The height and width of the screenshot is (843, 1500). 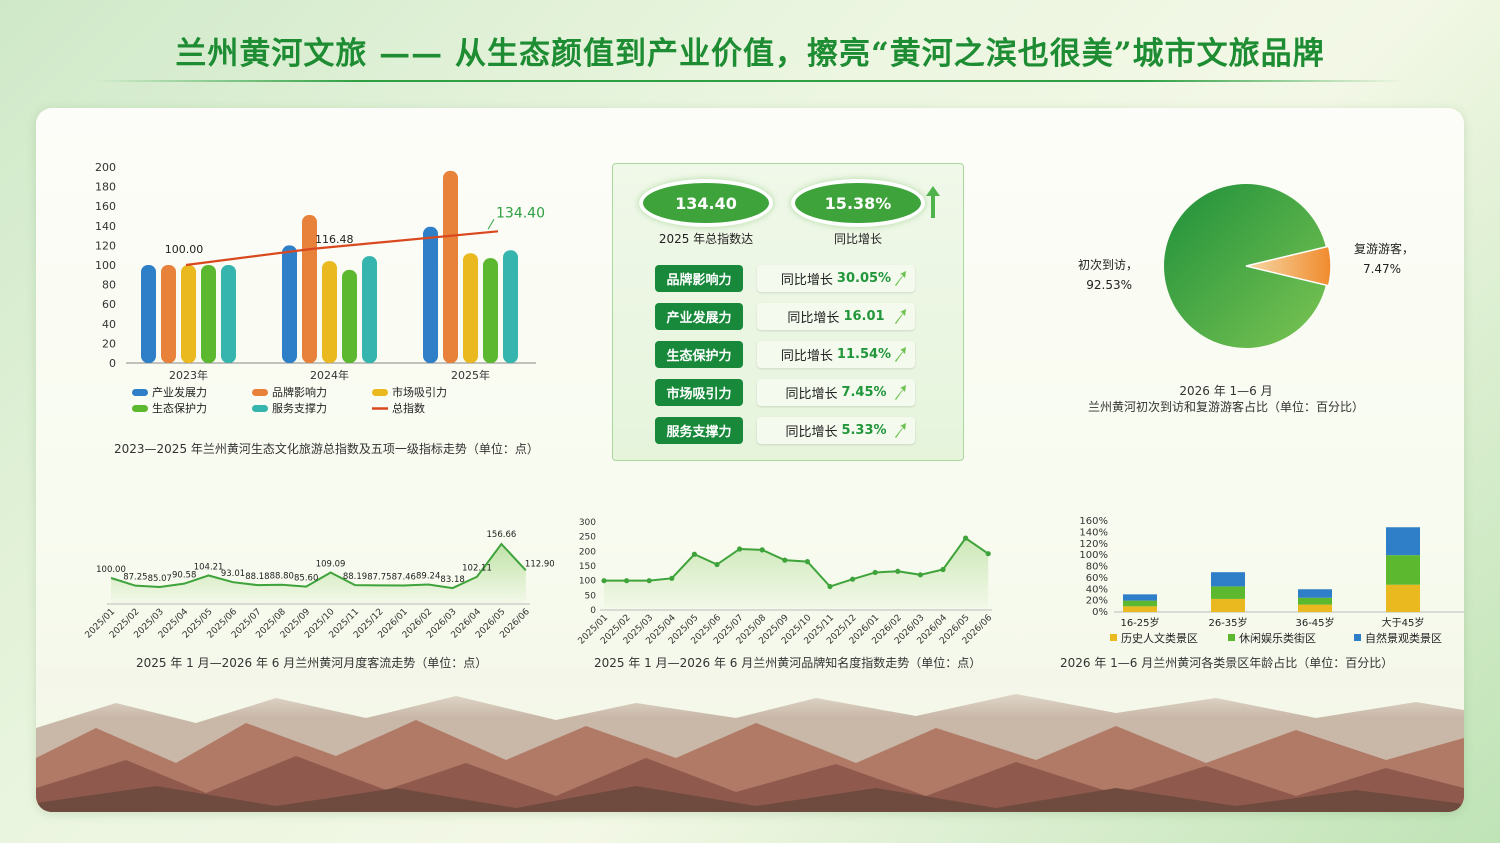 What do you see at coordinates (109, 285) in the screenshot?
I see `y-tick-label: 80` at bounding box center [109, 285].